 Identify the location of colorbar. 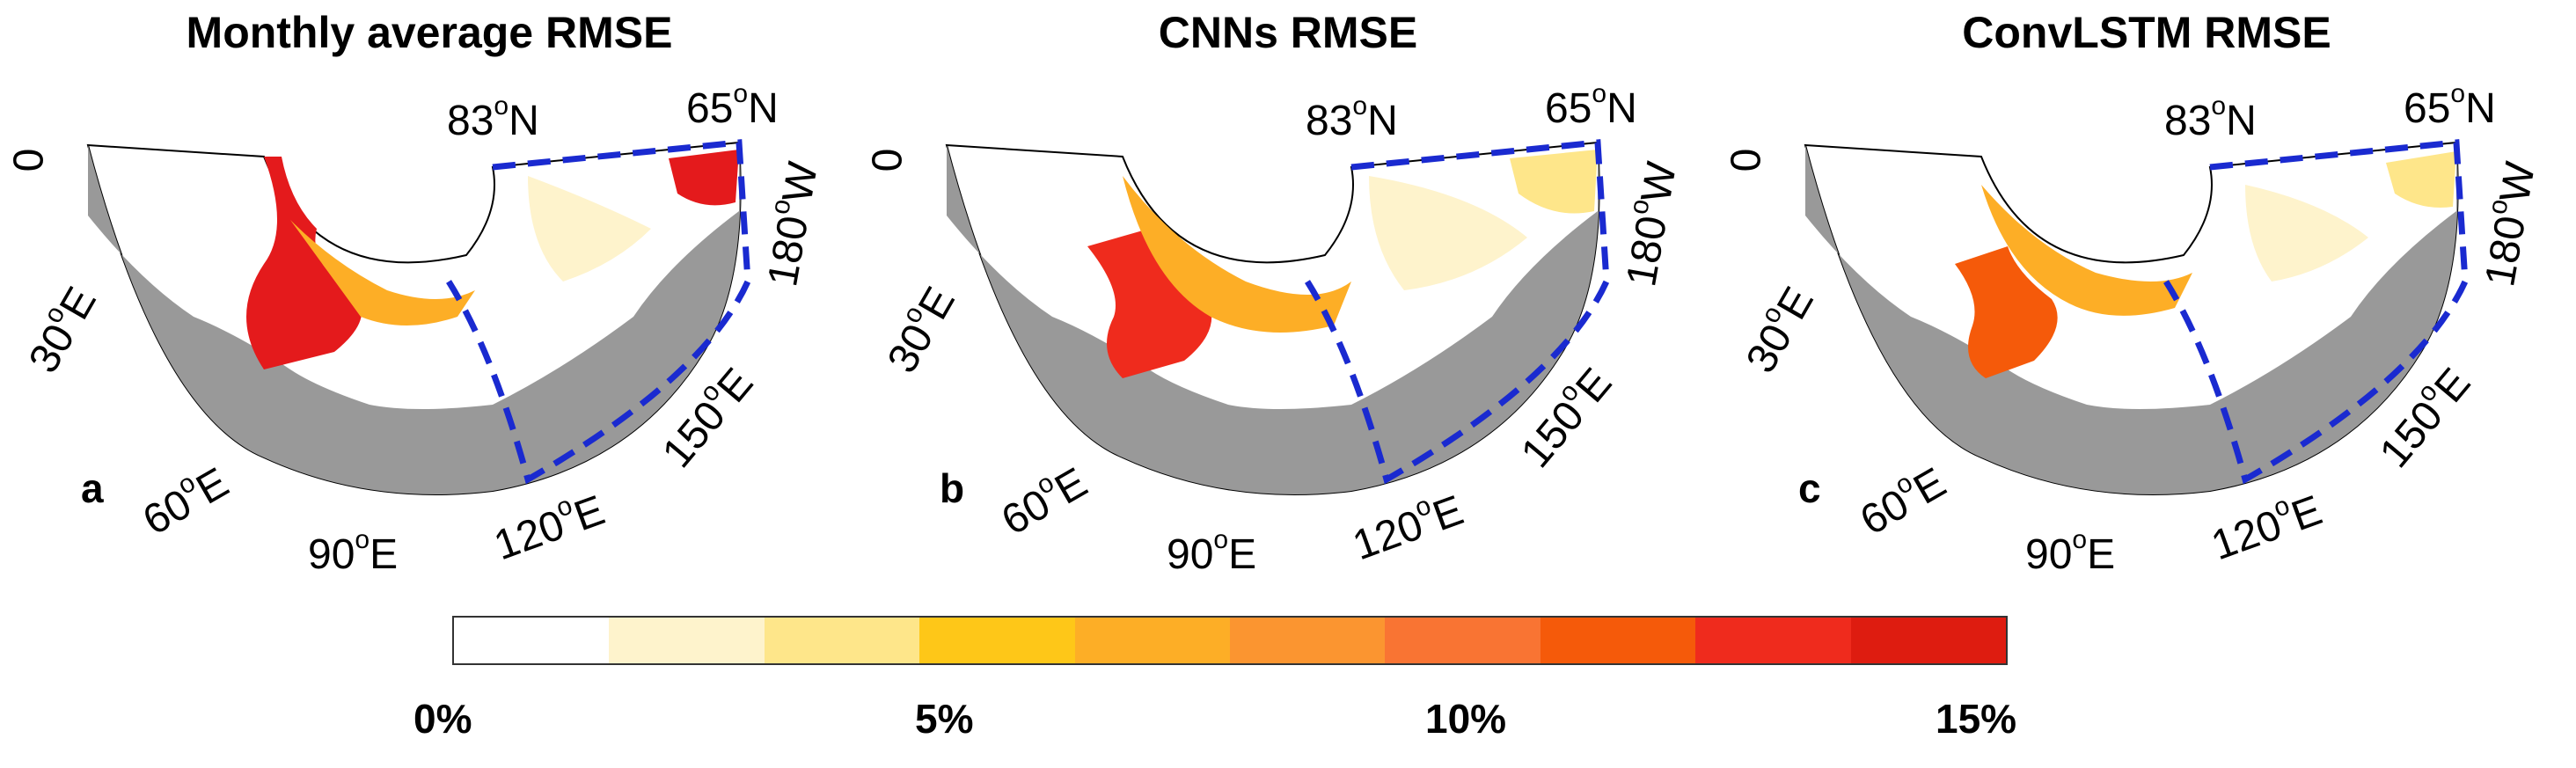
(1230, 640).